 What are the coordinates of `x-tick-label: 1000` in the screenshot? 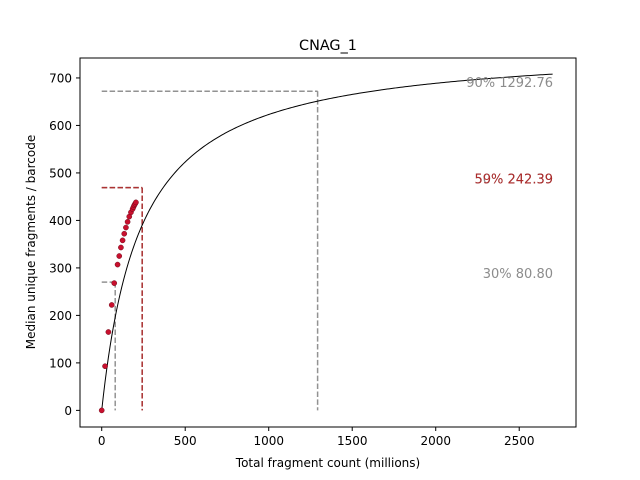 It's located at (268, 441).